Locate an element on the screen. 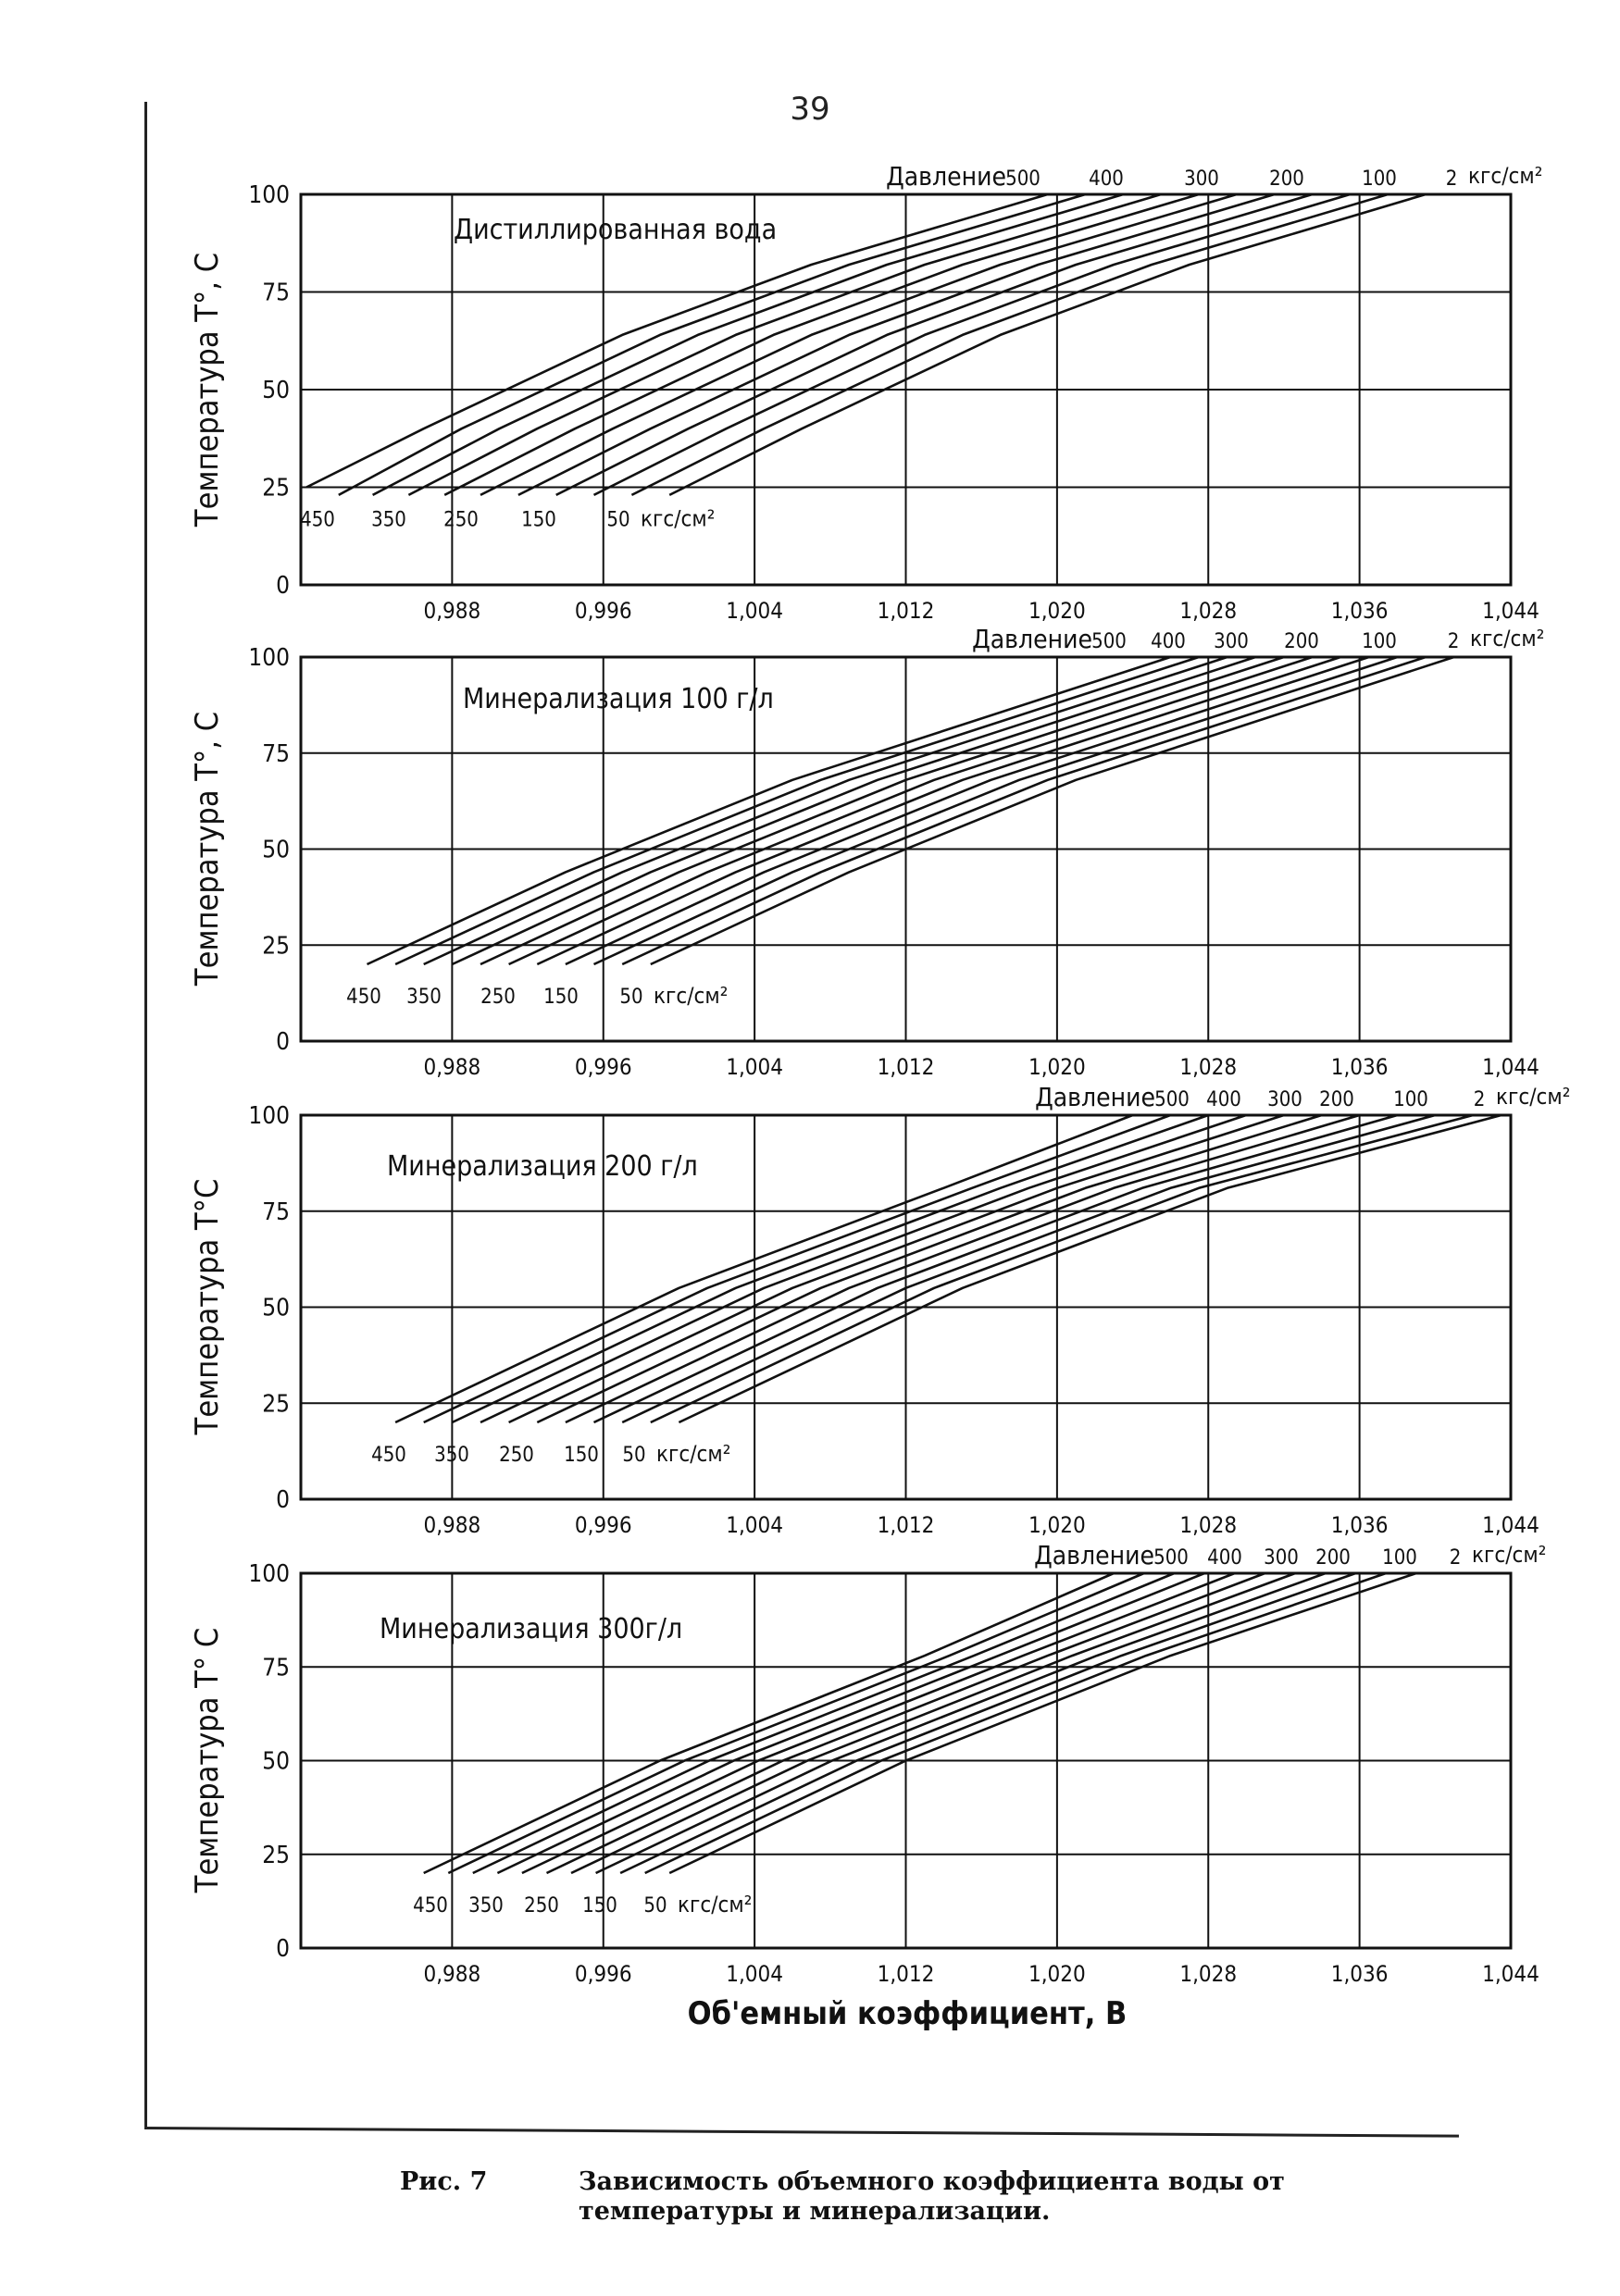 The image size is (1620, 2296). chart-4-x-tick-label: 1,004 is located at coordinates (754, 1974).